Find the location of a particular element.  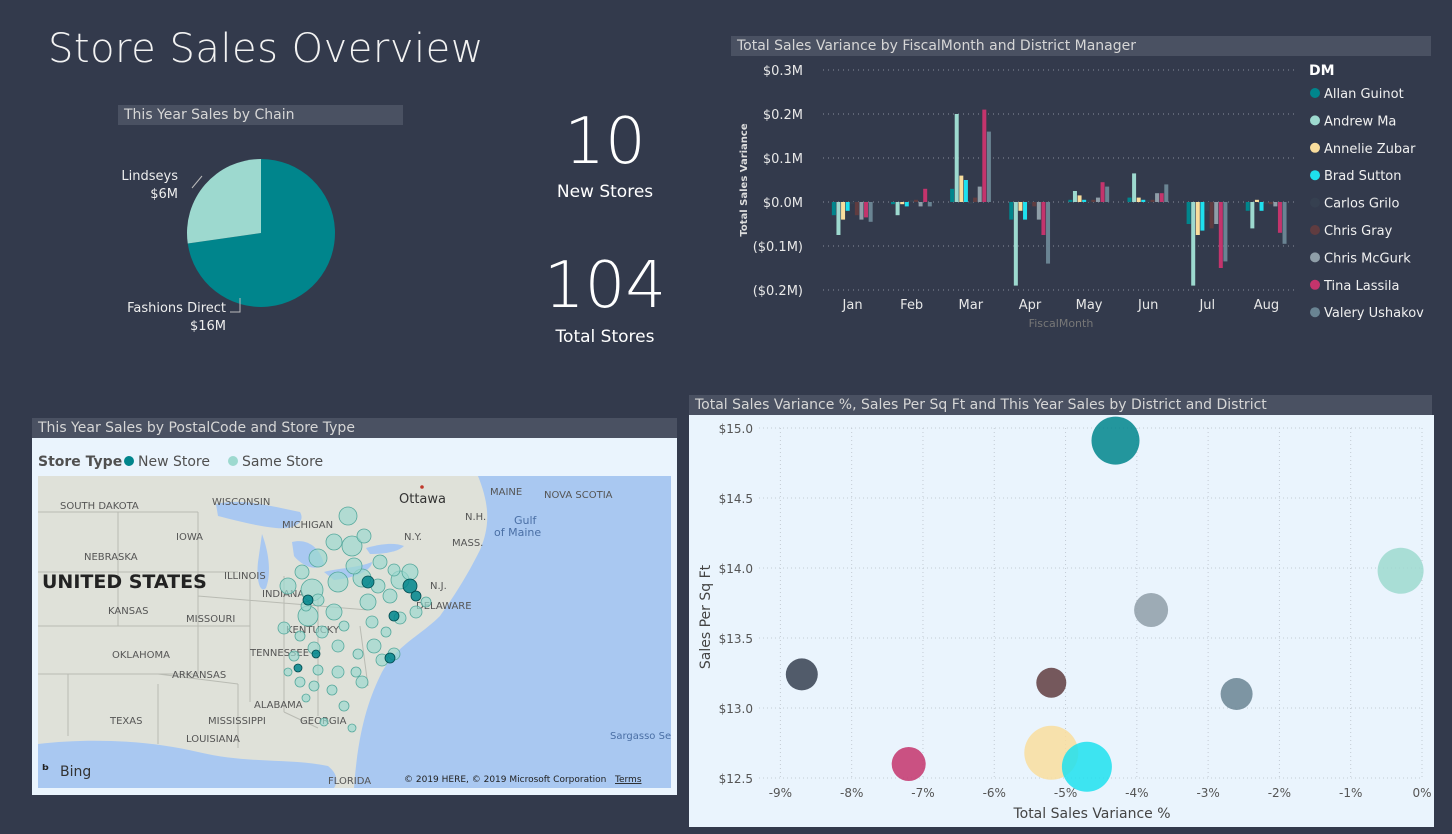

bar-legend-item: Valery Ushakov is located at coordinates (1374, 313).